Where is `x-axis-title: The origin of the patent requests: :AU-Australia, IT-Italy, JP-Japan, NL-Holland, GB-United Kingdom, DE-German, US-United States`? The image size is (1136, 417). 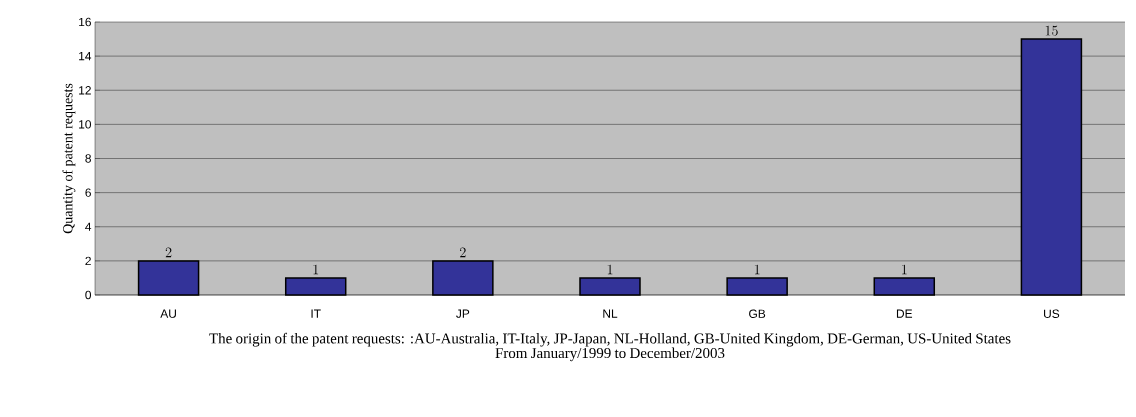 x-axis-title: The origin of the patent requests: :AU-Australia, IT-Italy, JP-Japan, NL-Holland, GB-United Kingdom, DE-German, US-United States is located at coordinates (610, 339).